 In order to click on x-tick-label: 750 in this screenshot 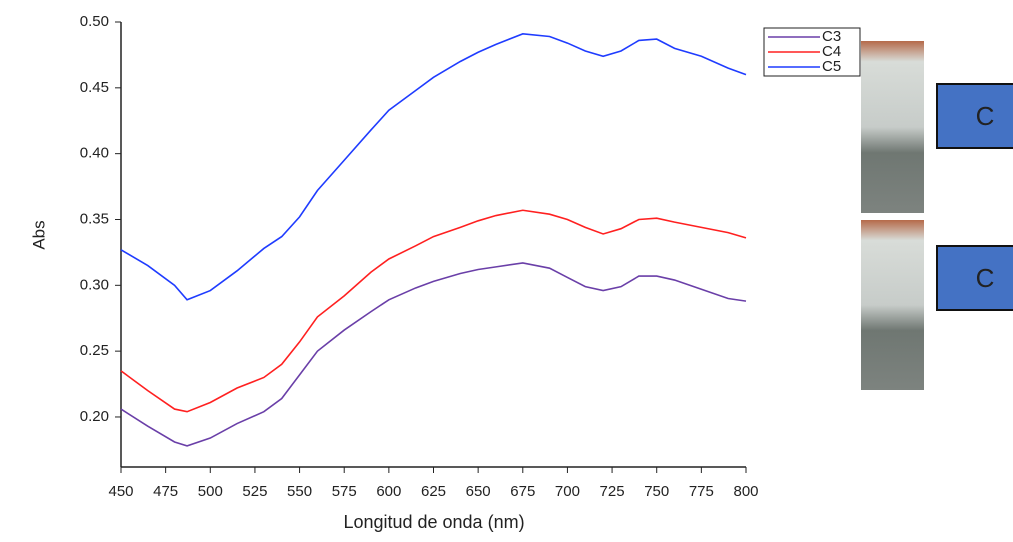, I will do `click(656, 491)`.